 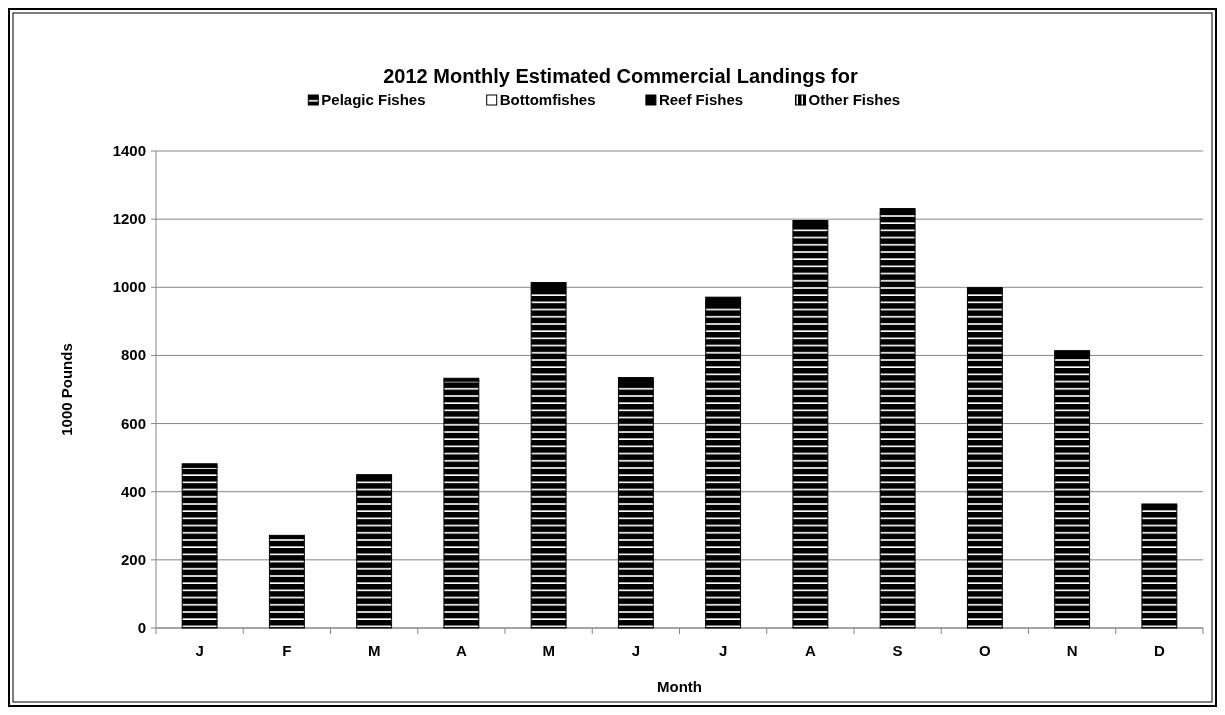 I want to click on y-tick-label: 200, so click(x=133, y=559).